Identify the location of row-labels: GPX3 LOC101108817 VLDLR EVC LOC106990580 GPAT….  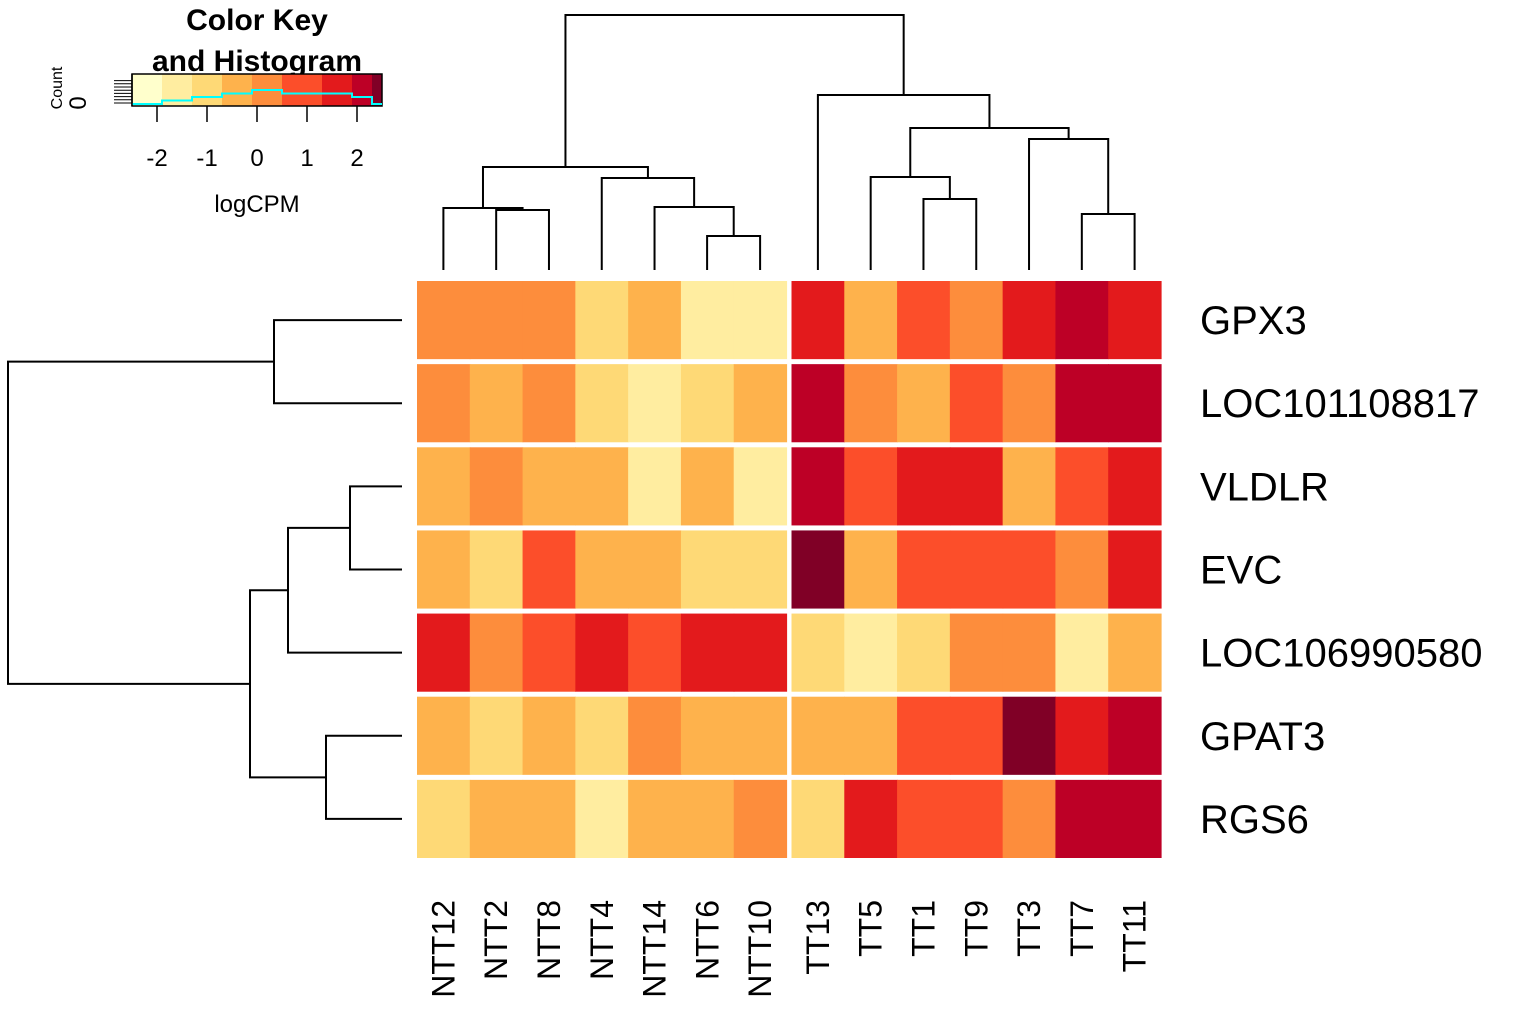
(1341, 570).